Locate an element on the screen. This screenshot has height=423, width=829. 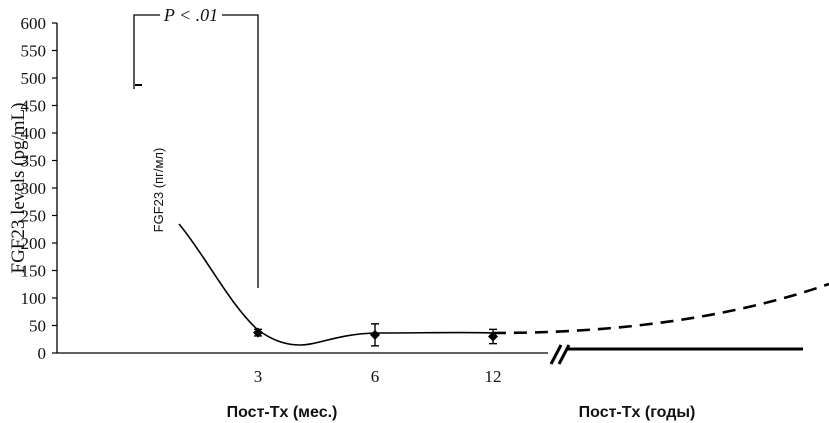
x-category-years: Пост-Tx (годы) is located at coordinates (637, 412).